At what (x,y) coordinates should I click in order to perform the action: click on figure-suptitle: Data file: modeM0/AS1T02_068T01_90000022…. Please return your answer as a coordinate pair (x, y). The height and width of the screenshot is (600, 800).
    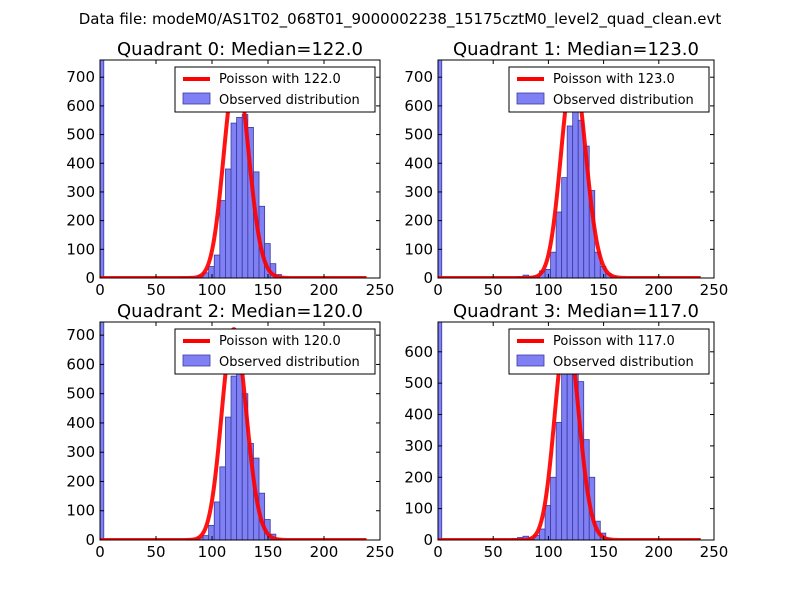
    Looking at the image, I should click on (400, 19).